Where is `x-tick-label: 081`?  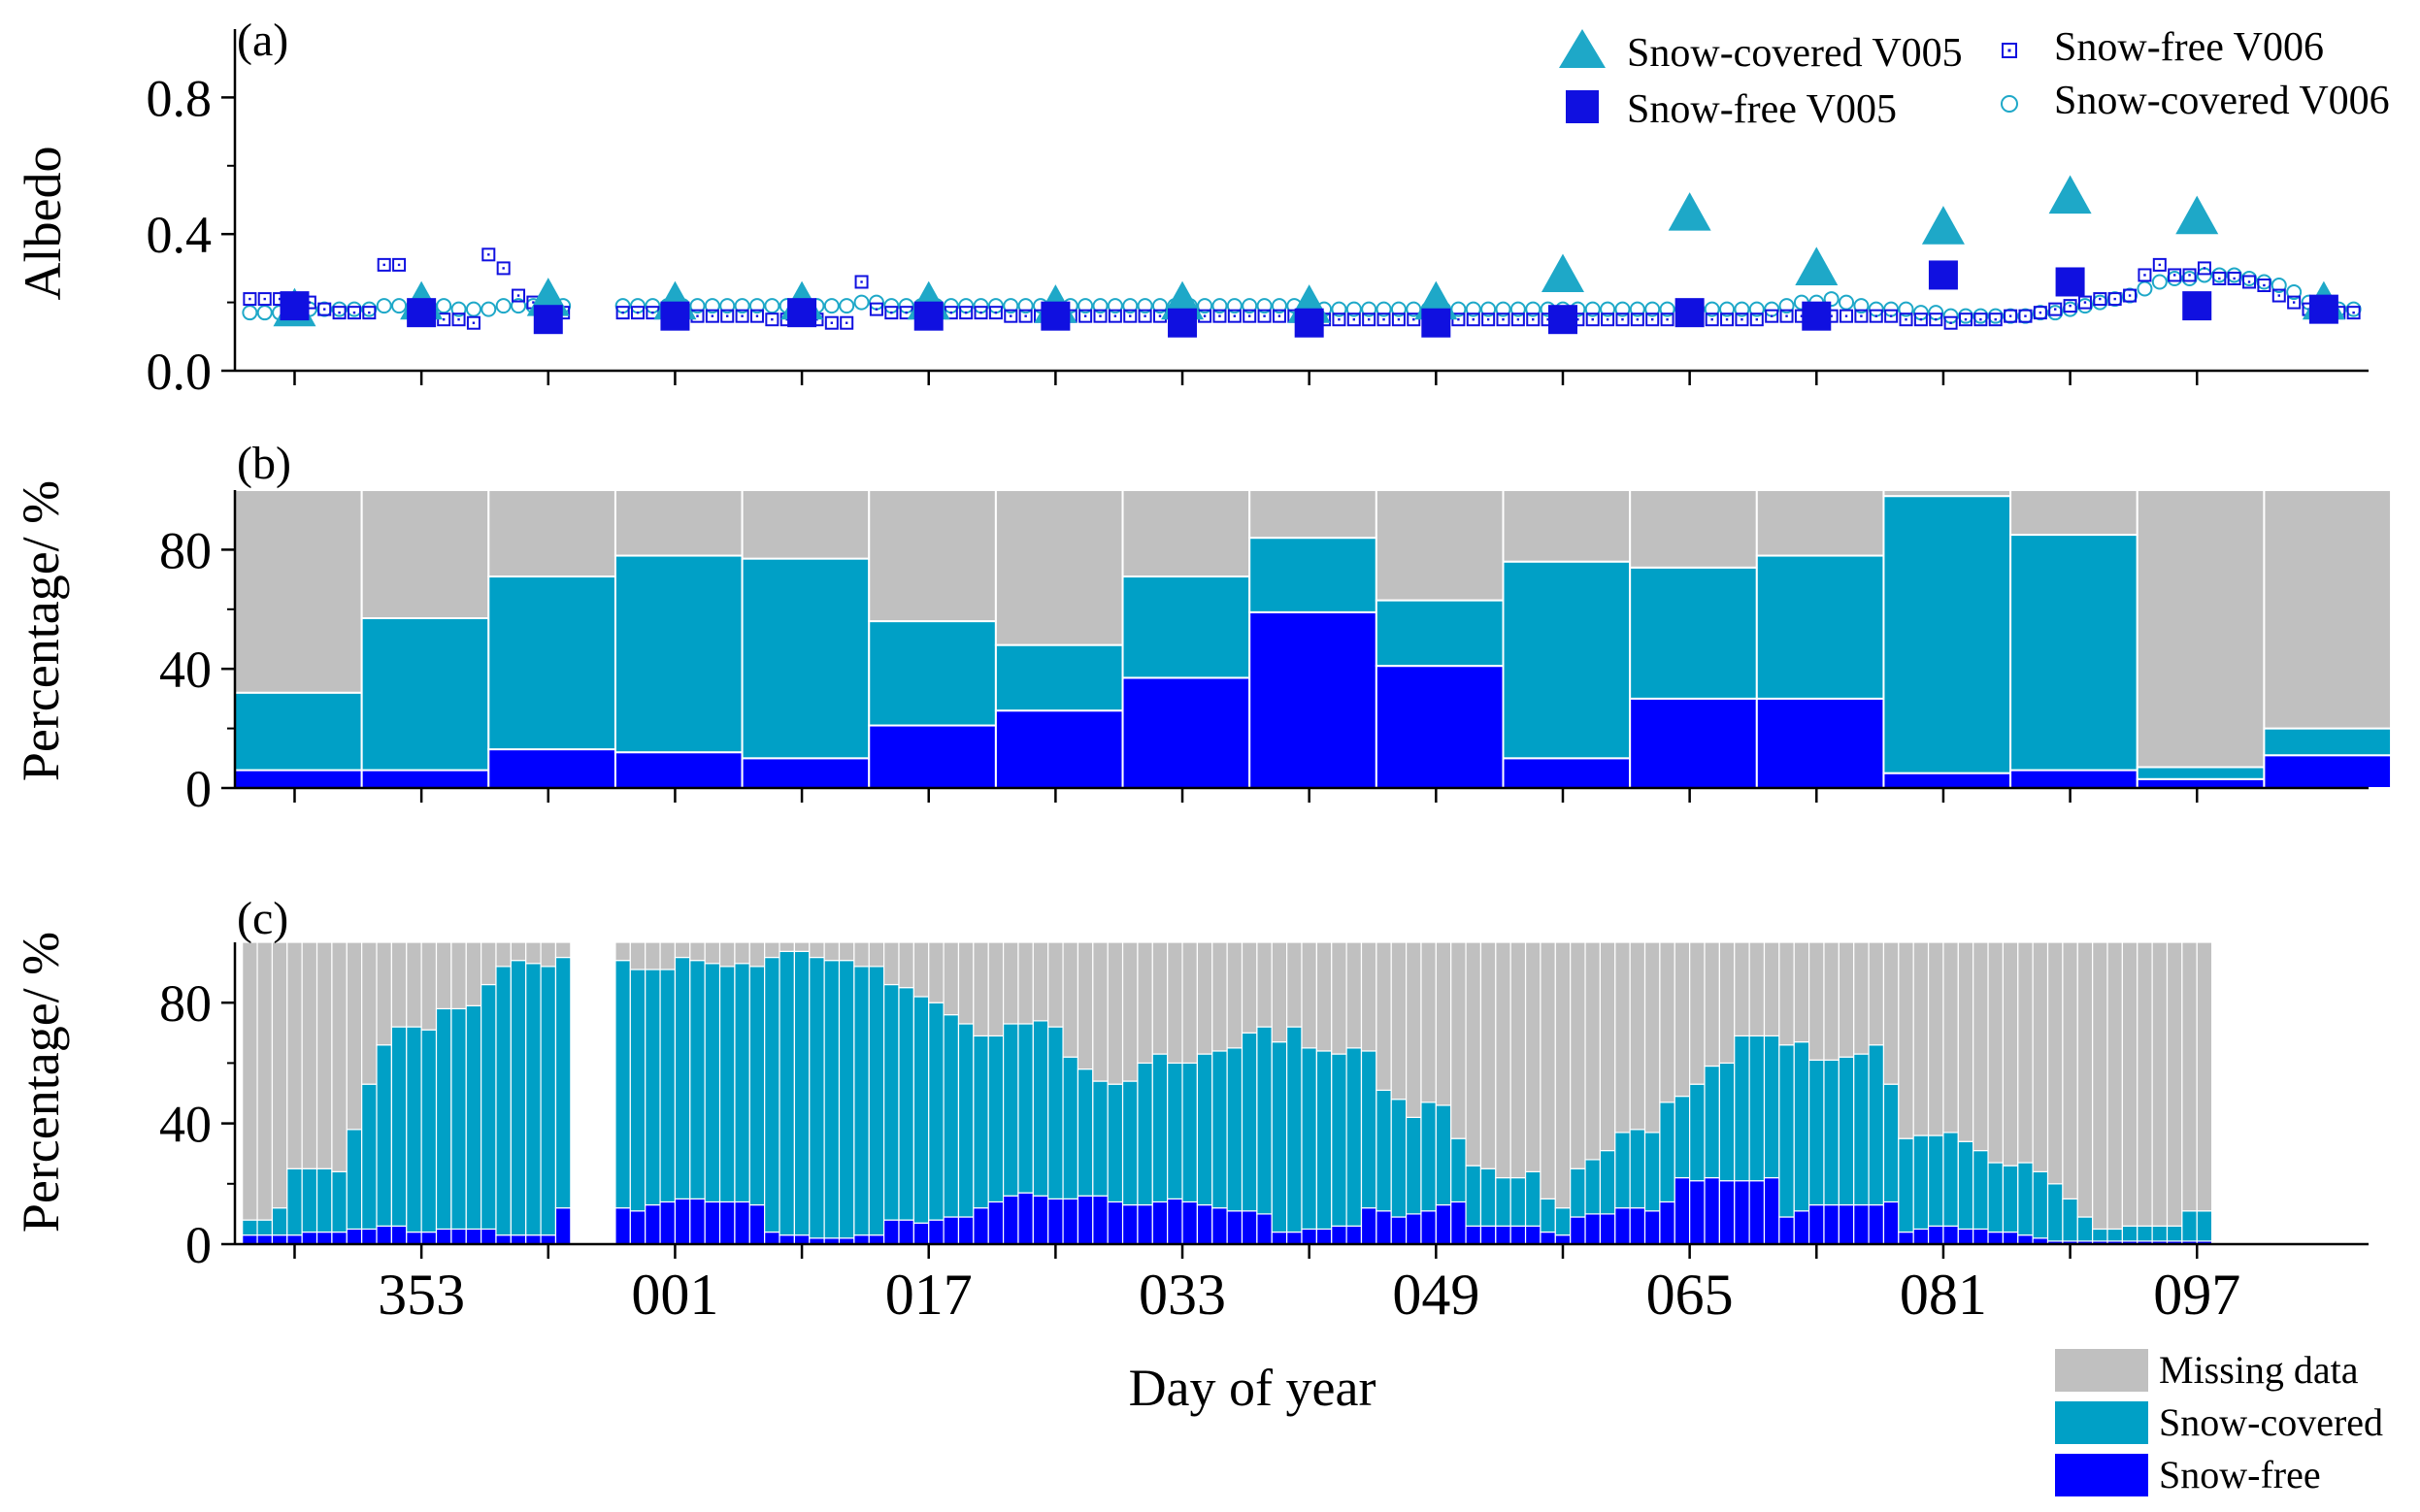
x-tick-label: 081 is located at coordinates (1943, 1295).